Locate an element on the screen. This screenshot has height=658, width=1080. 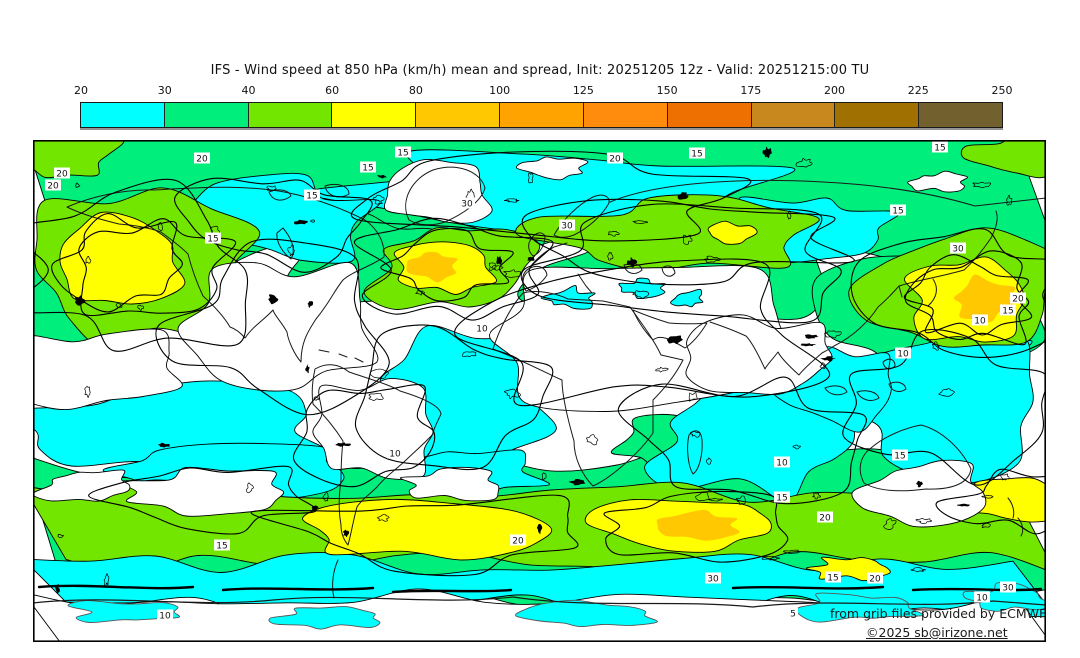
contour-label: 5 is located at coordinates (793, 613).